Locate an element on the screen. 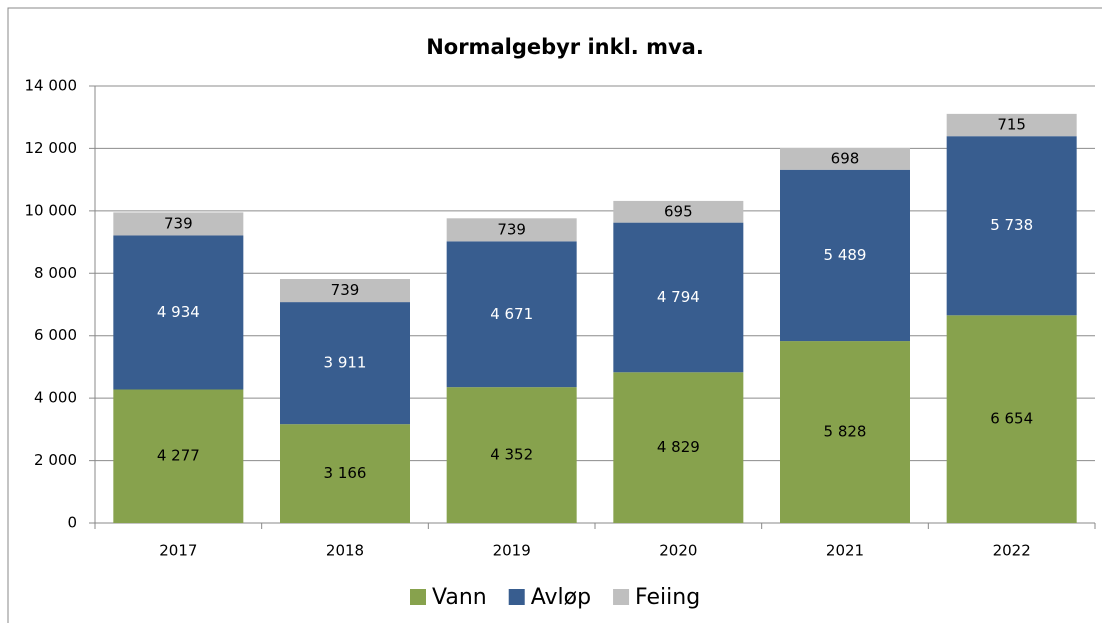 The image size is (1102, 623). data-label: 4 934 is located at coordinates (178, 312).